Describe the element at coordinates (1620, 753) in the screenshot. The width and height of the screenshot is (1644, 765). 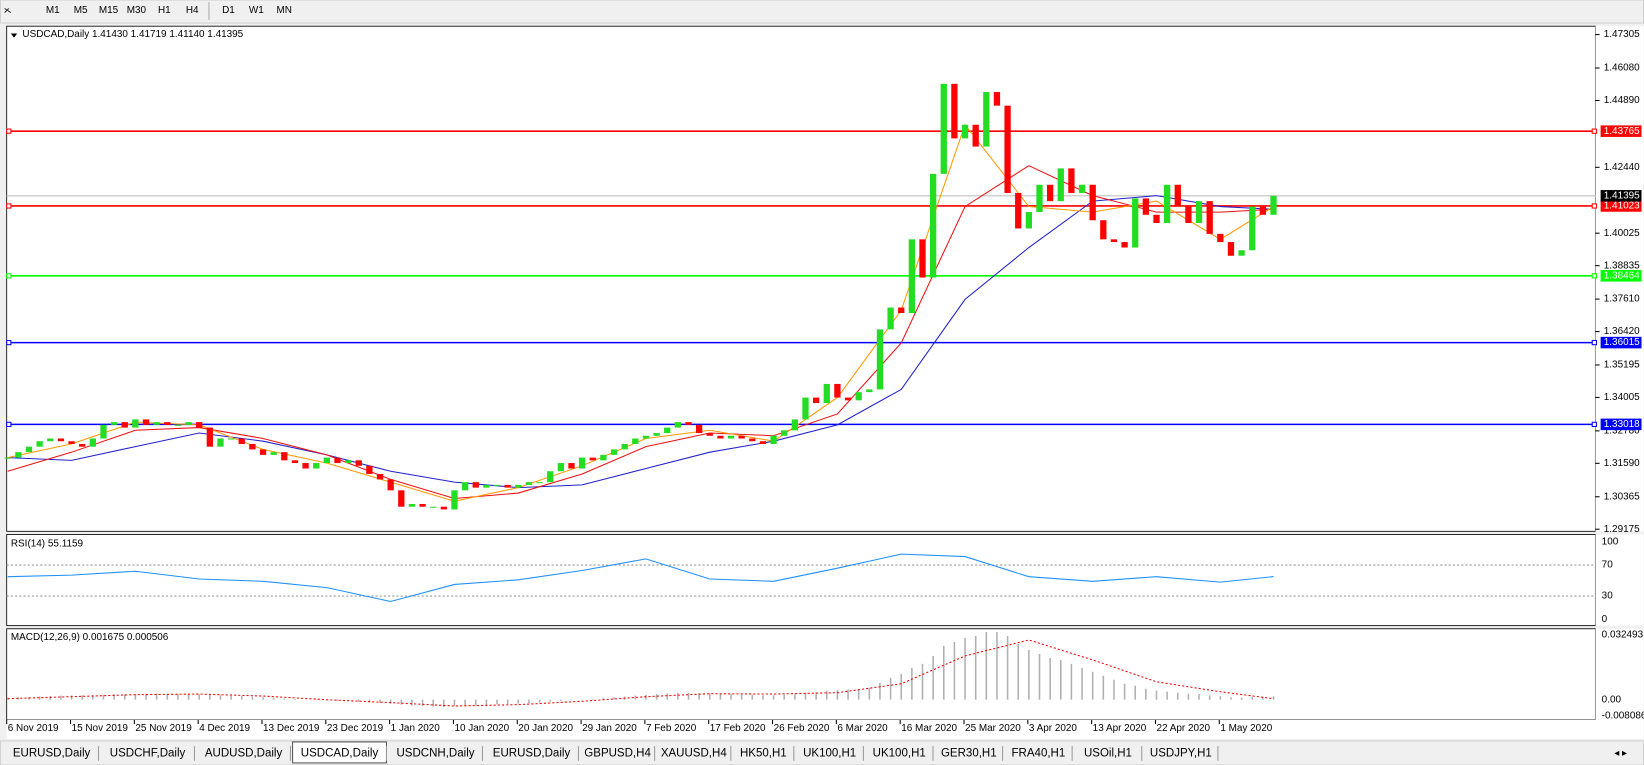
I see `tab-scroll: ◂ ▸` at that location.